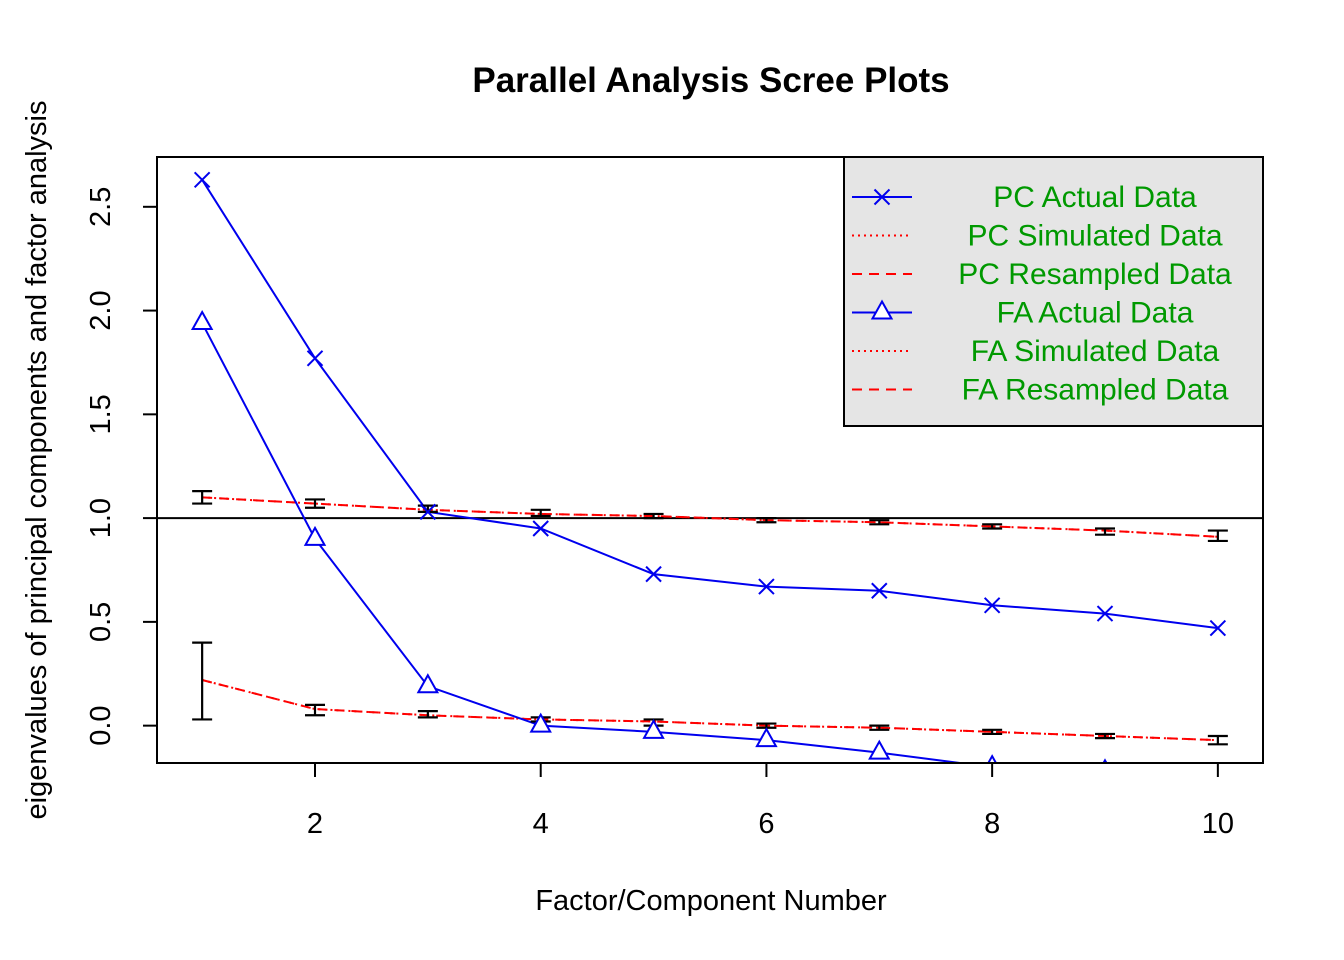  Describe the element at coordinates (101, 725) in the screenshot. I see `y-tick-label-0.0: 0.0` at that location.